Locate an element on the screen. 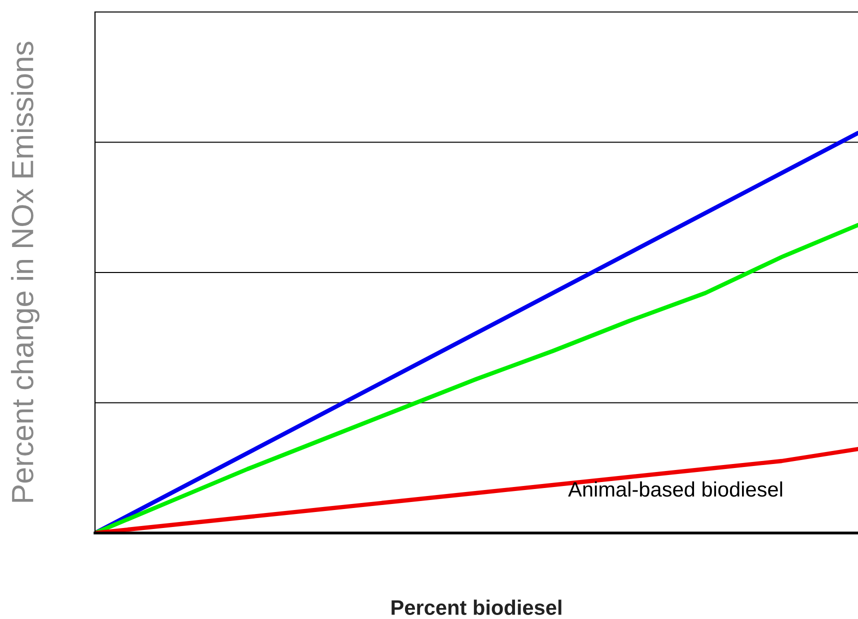 The height and width of the screenshot is (619, 858). x-axis-title: Percent biodiesel is located at coordinates (477, 607).